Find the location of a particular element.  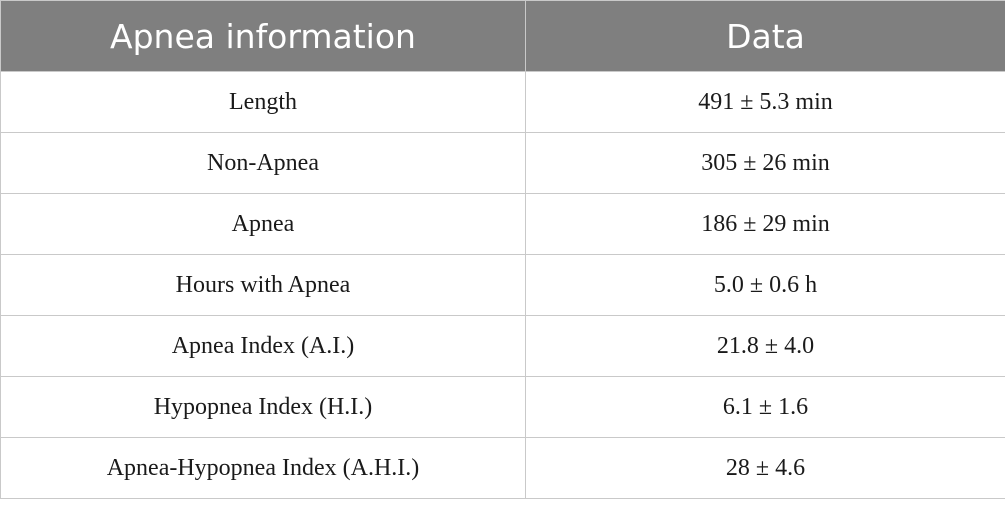

table-row: Length 491 ± 5.3 min is located at coordinates (502, 102).